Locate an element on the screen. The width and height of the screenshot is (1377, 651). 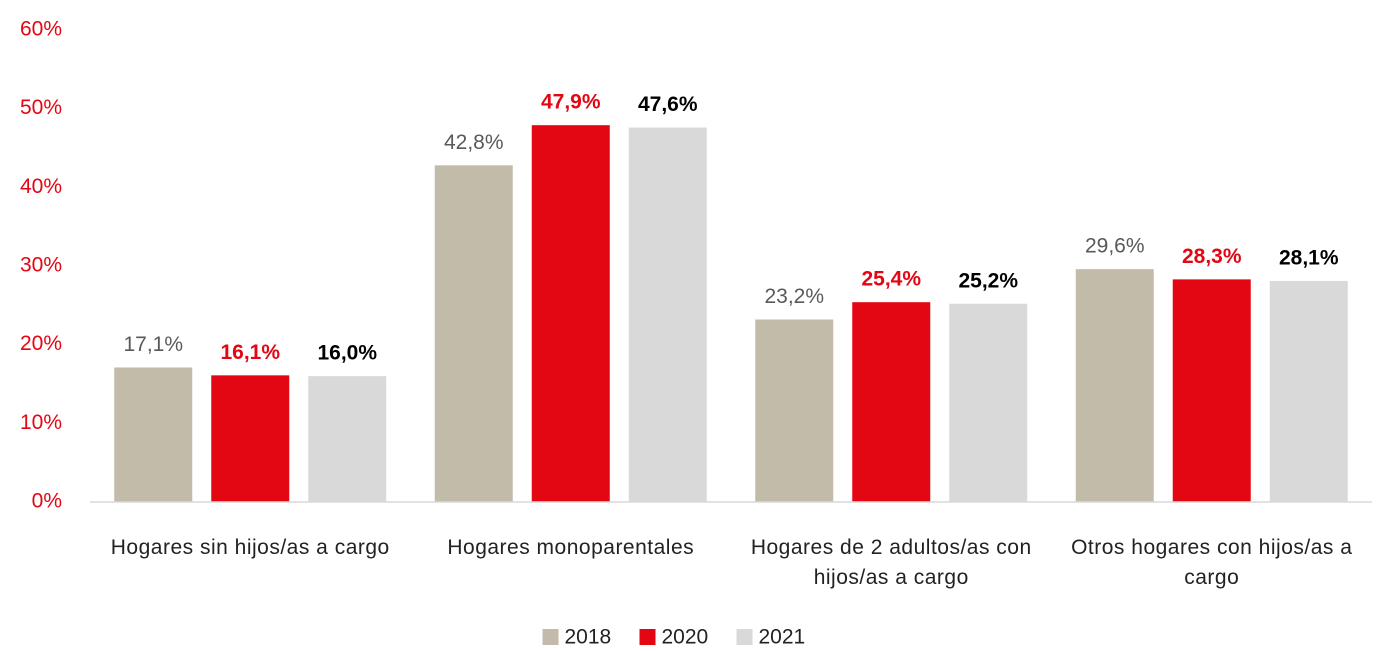
value-label: 17,1% is located at coordinates (153, 344).